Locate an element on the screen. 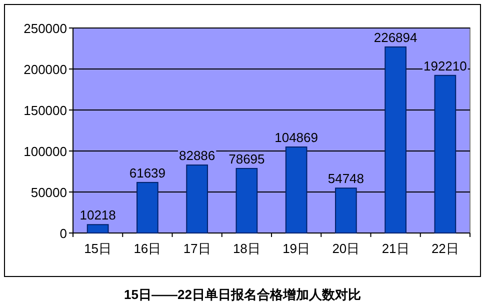 The height and width of the screenshot is (306, 485). data-label: 78695 is located at coordinates (246, 158).